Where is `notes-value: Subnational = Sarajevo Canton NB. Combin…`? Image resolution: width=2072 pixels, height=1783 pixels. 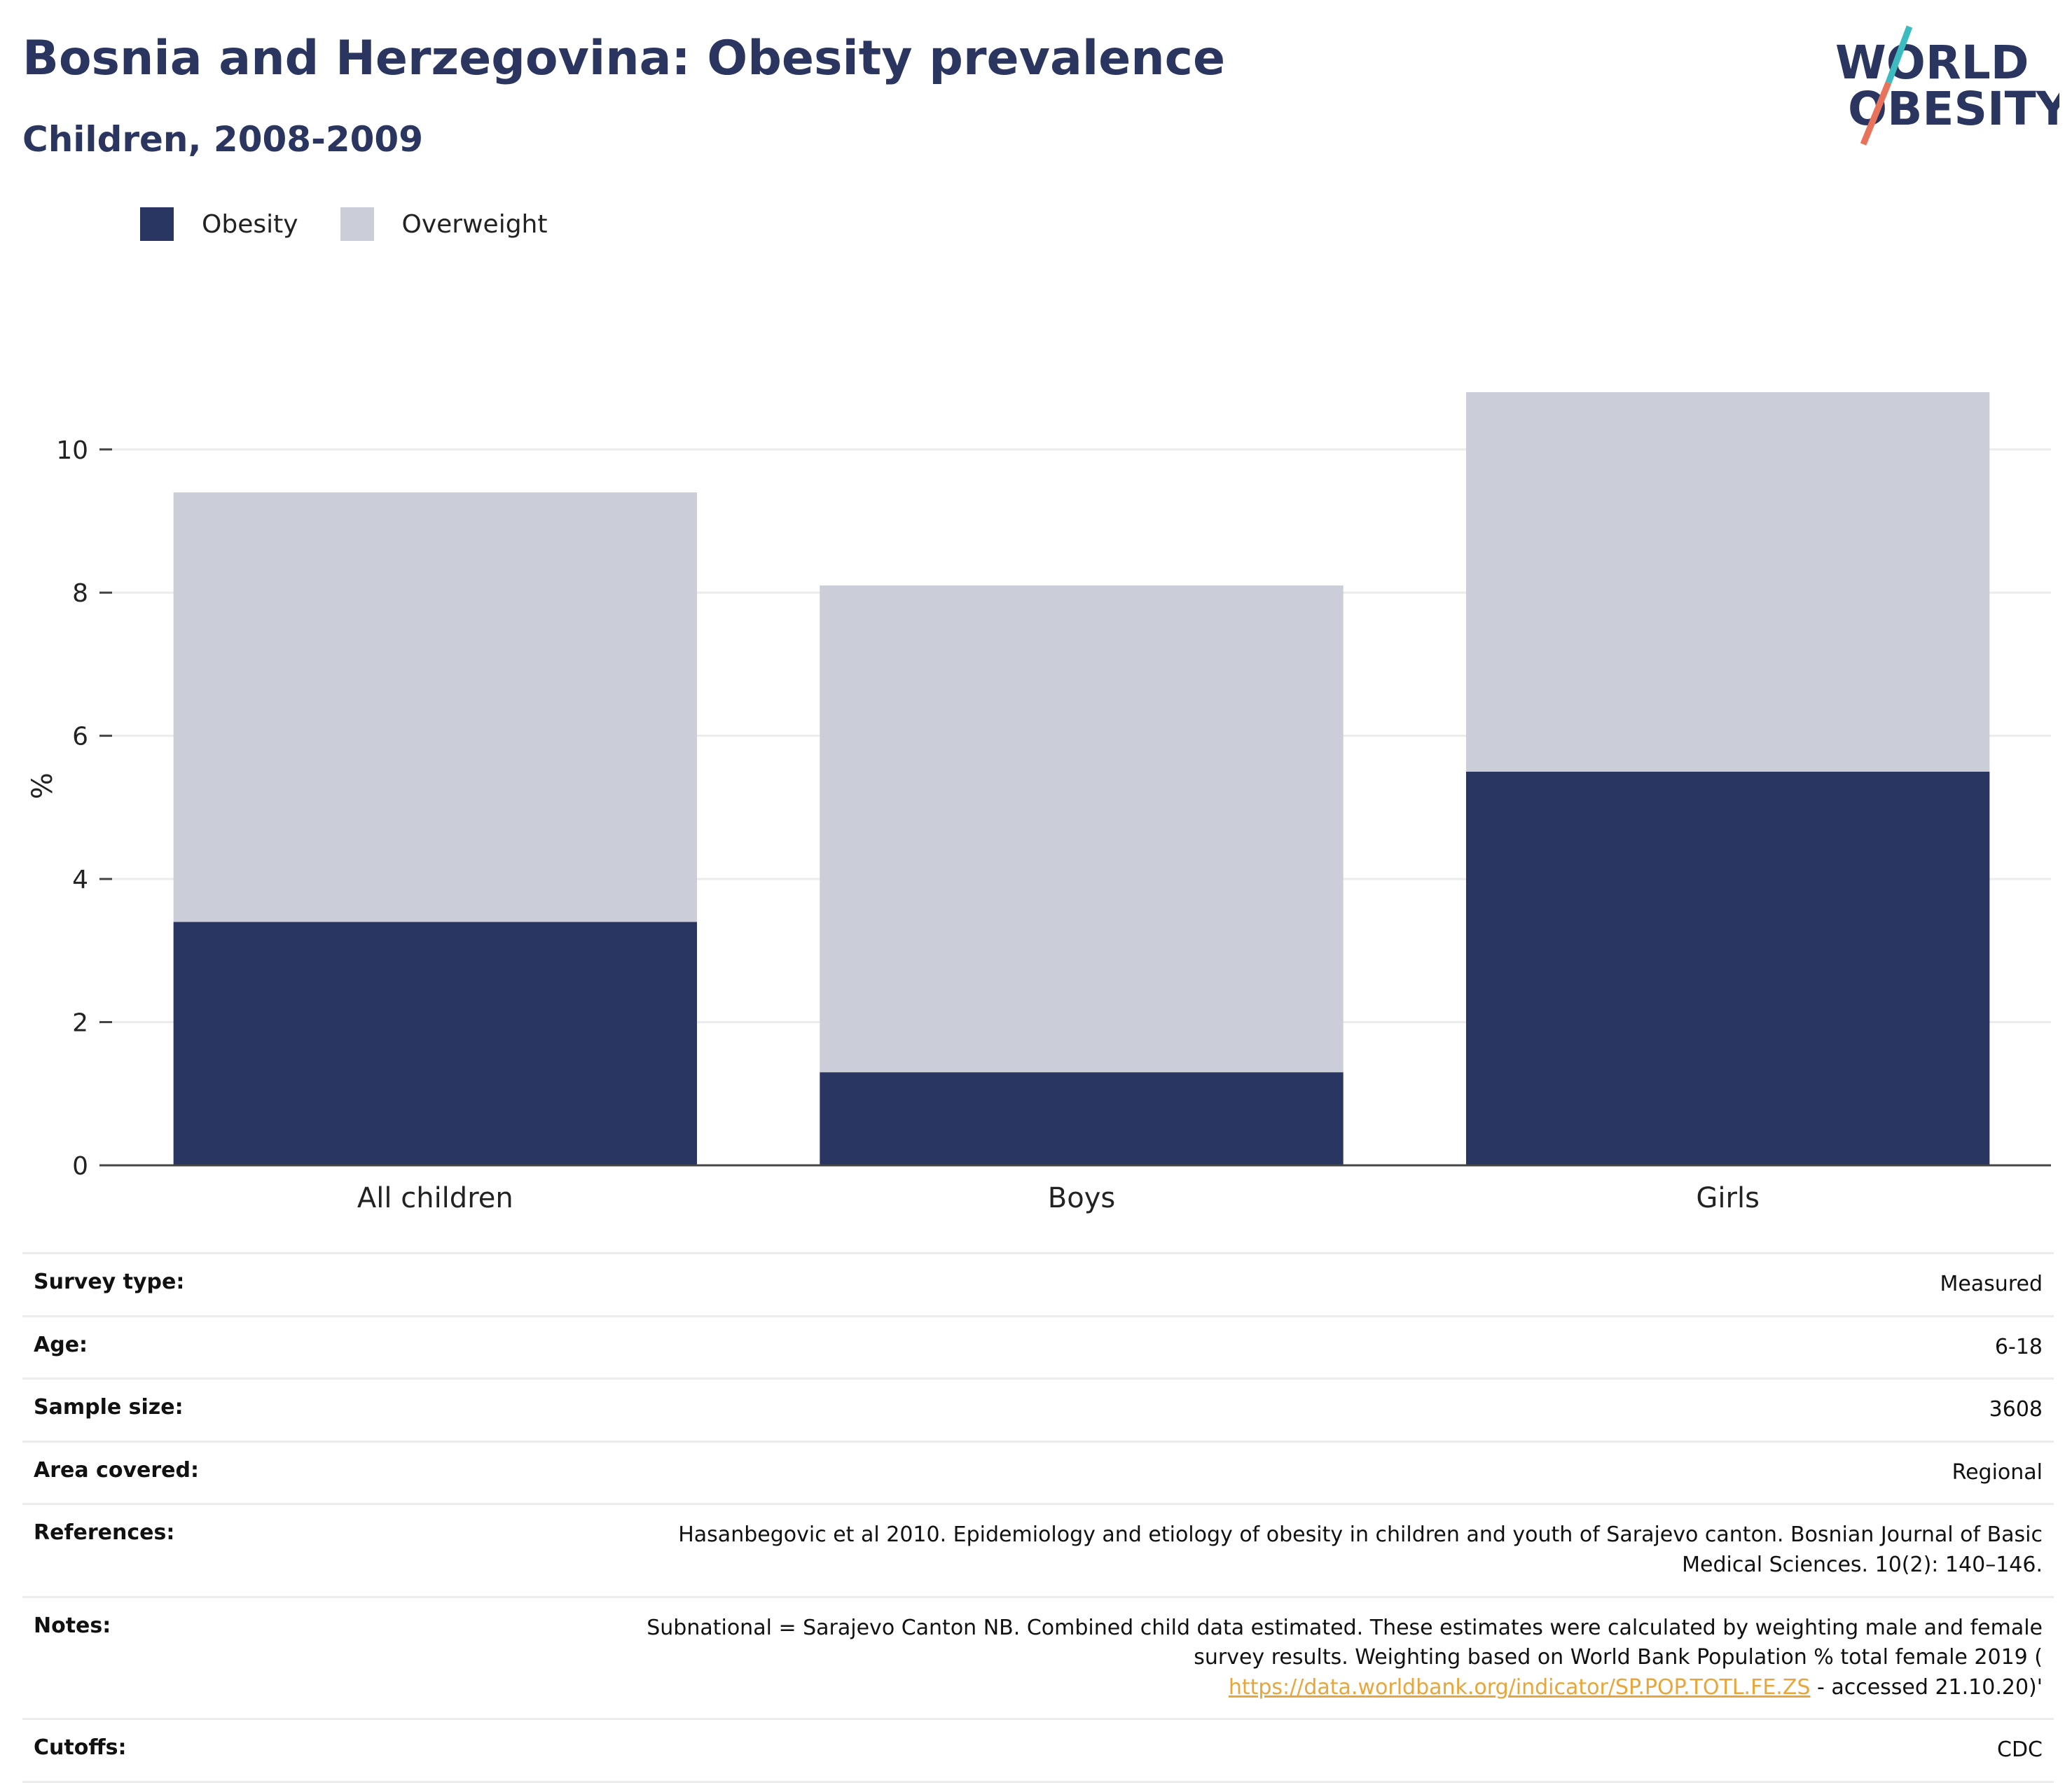
notes-value: Subnational = Sarajevo Canton NB. Combin… is located at coordinates (1197, 1657).